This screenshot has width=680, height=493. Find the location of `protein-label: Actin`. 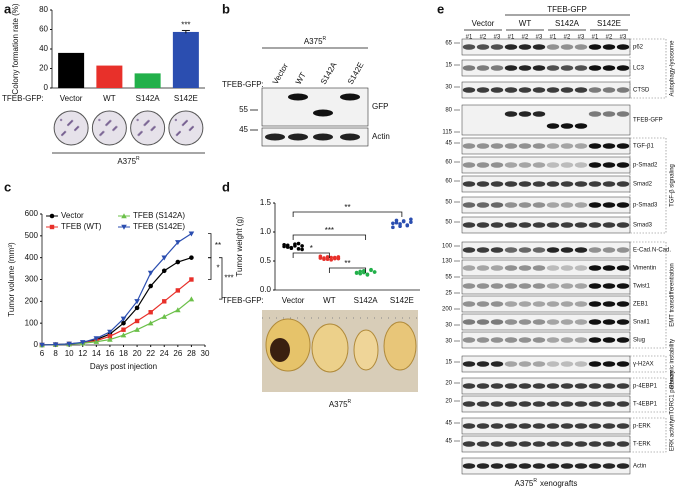

protein-label: Actin is located at coordinates (381, 136).